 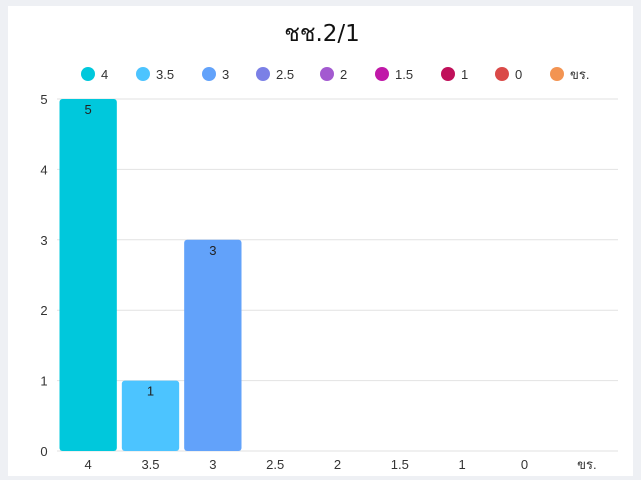 What do you see at coordinates (43, 240) in the screenshot?
I see `y-tick-label: 3` at bounding box center [43, 240].